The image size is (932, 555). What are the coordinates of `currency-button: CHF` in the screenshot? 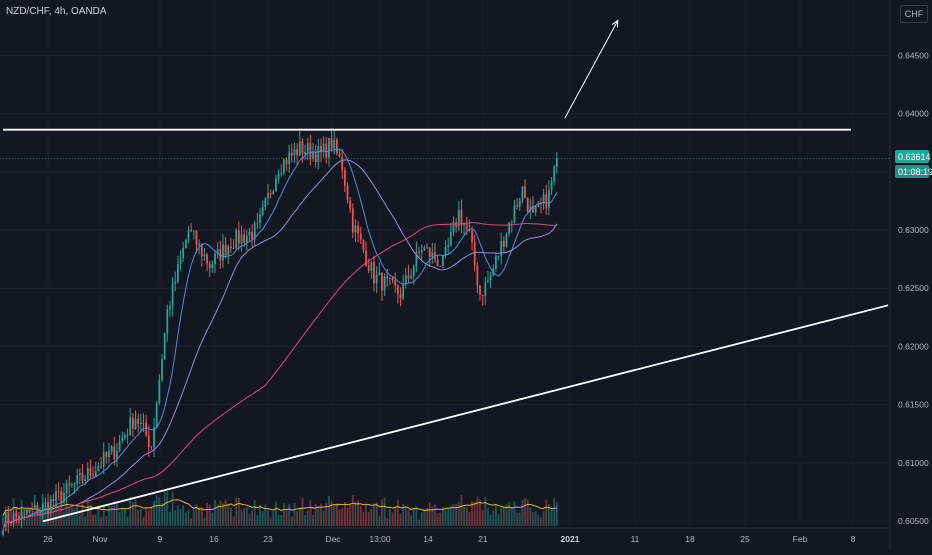 It's located at (914, 14).